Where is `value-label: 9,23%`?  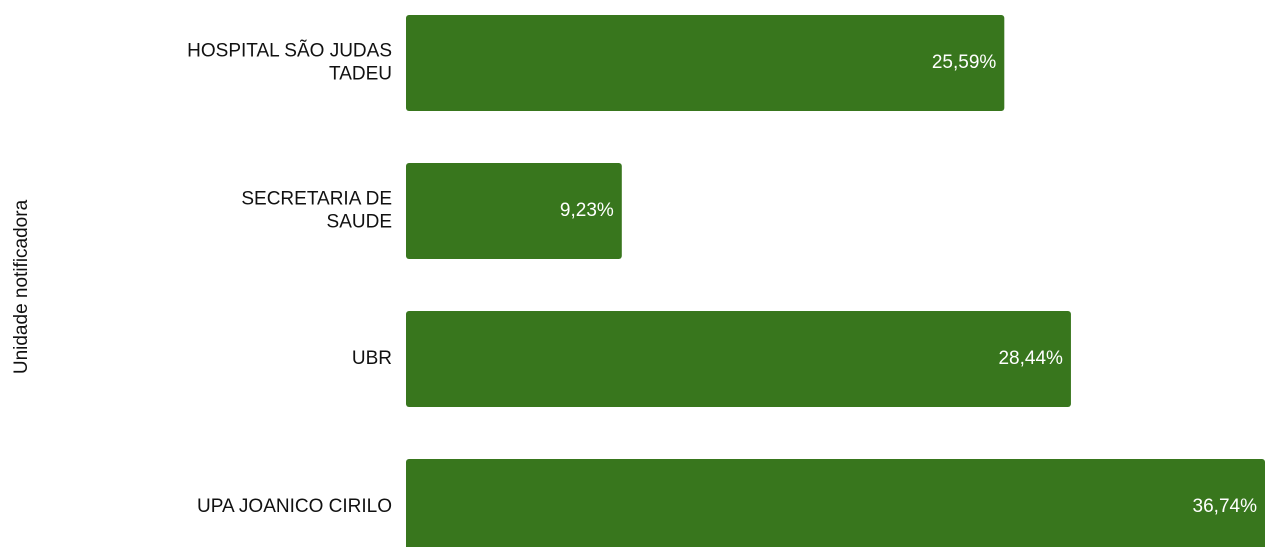
value-label: 9,23% is located at coordinates (587, 210).